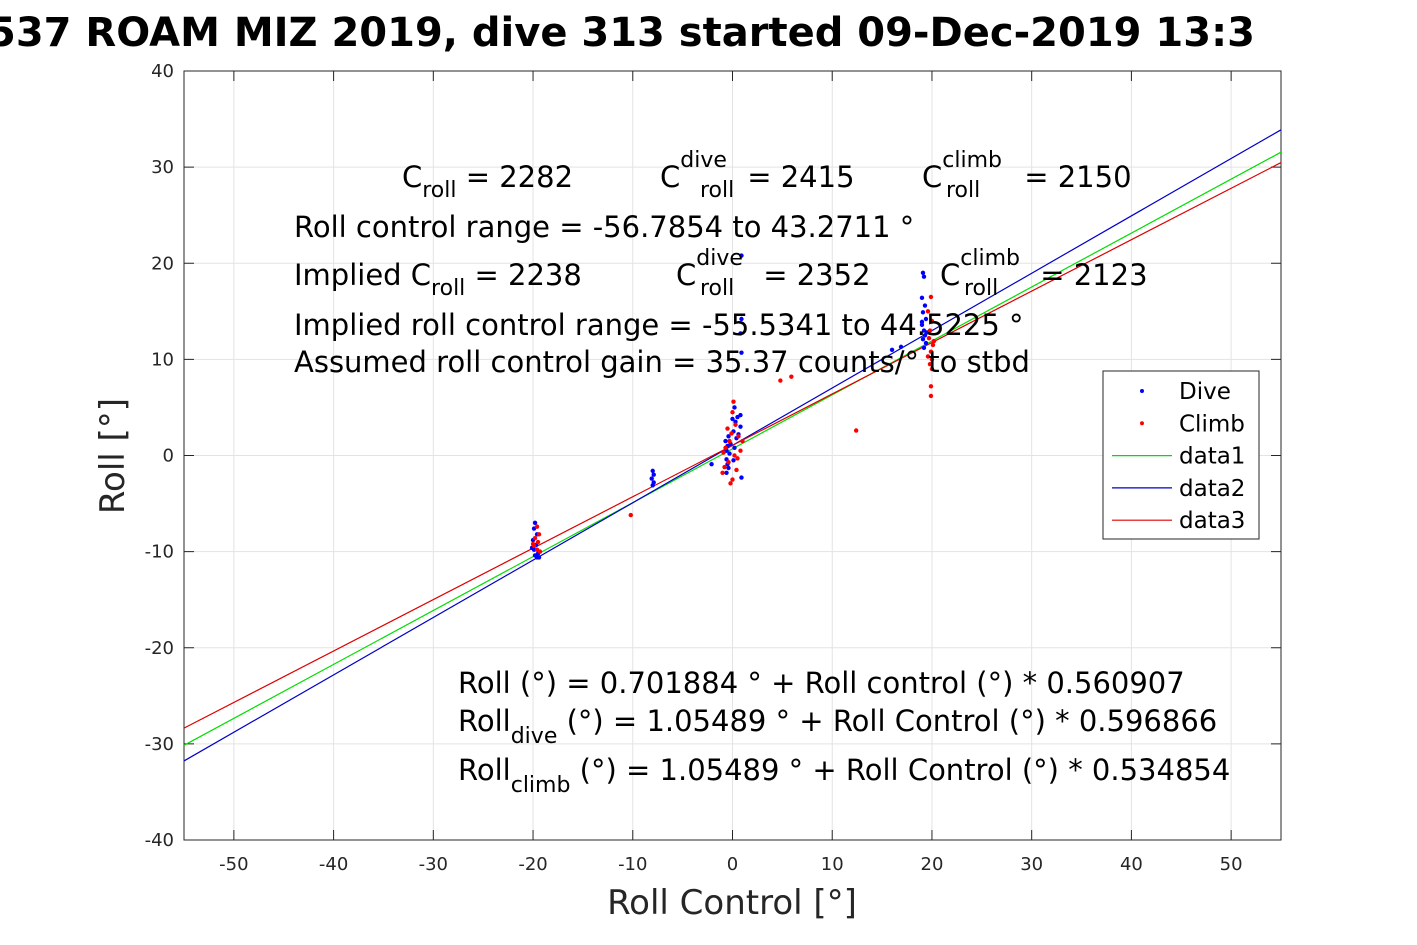 This screenshot has height=945, width=1417. What do you see at coordinates (732, 903) in the screenshot?
I see `x-axis-label: Roll Control [°]` at bounding box center [732, 903].